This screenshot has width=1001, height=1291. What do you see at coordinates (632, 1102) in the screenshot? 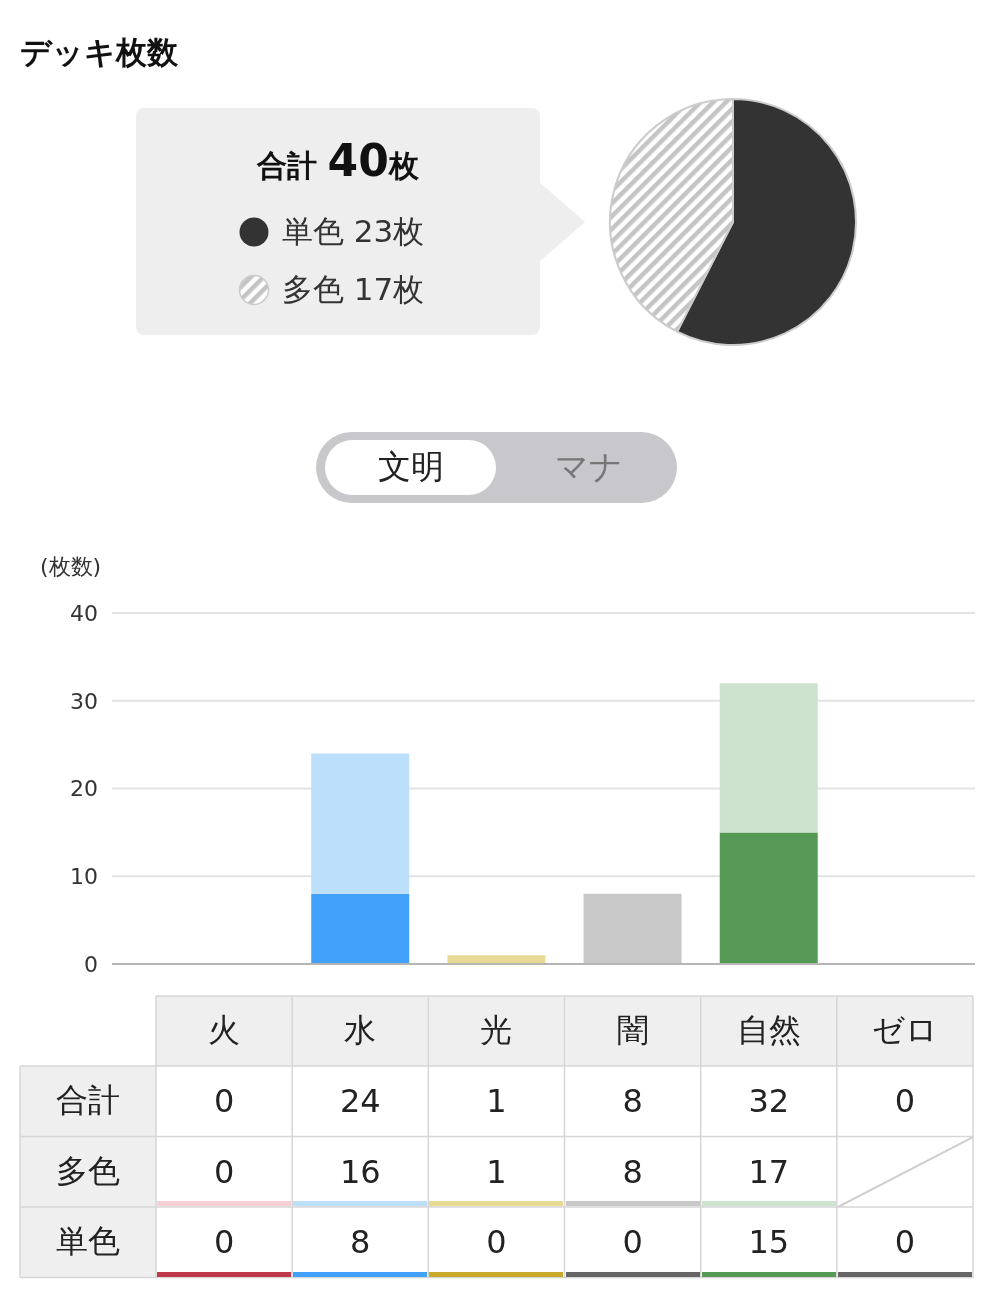
I see `text: 8` at bounding box center [632, 1102].